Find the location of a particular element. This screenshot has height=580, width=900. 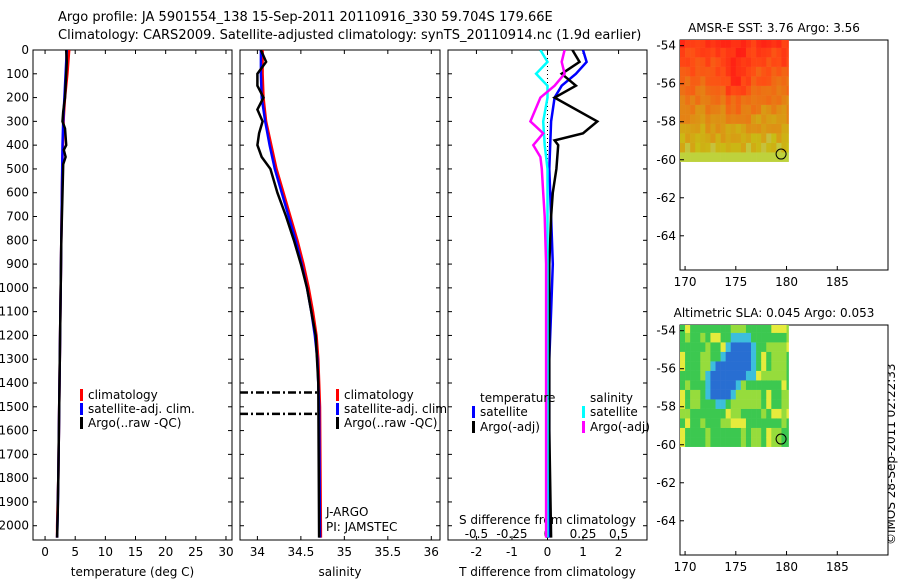

temperature-xtick-label: 25 is located at coordinates (195, 552).